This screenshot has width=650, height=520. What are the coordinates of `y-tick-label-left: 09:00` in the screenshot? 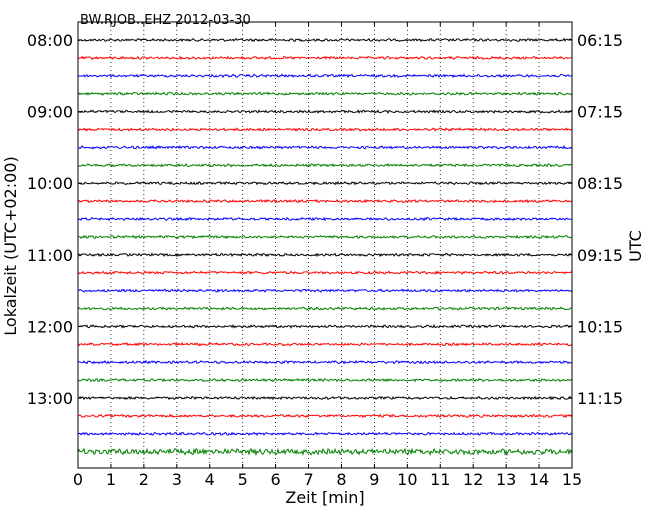 It's located at (50, 112).